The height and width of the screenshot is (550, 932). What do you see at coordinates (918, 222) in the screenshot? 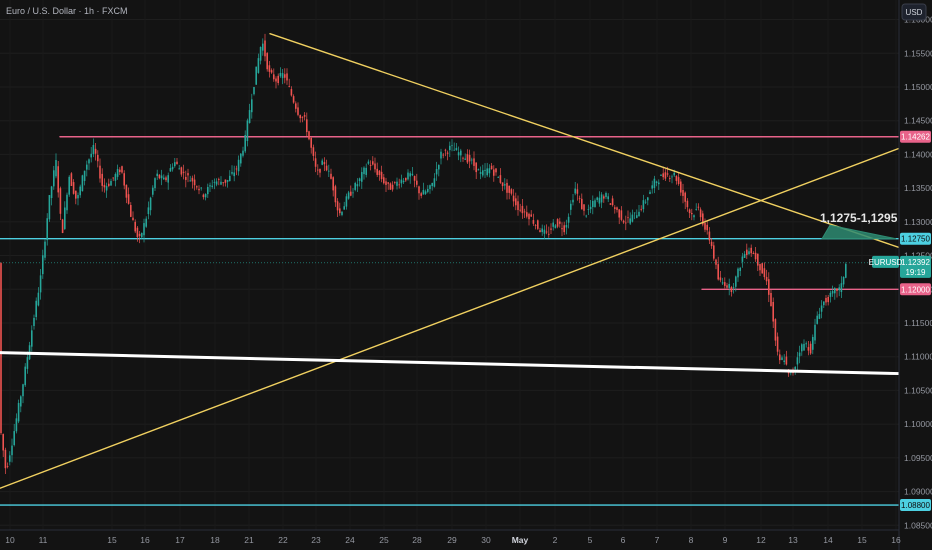
I see `y-tick-label: 1.13000` at bounding box center [918, 222].